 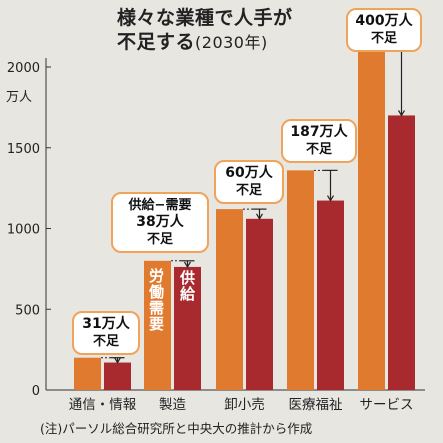 I want to click on y-tick-label: 1000, so click(x=23, y=230).